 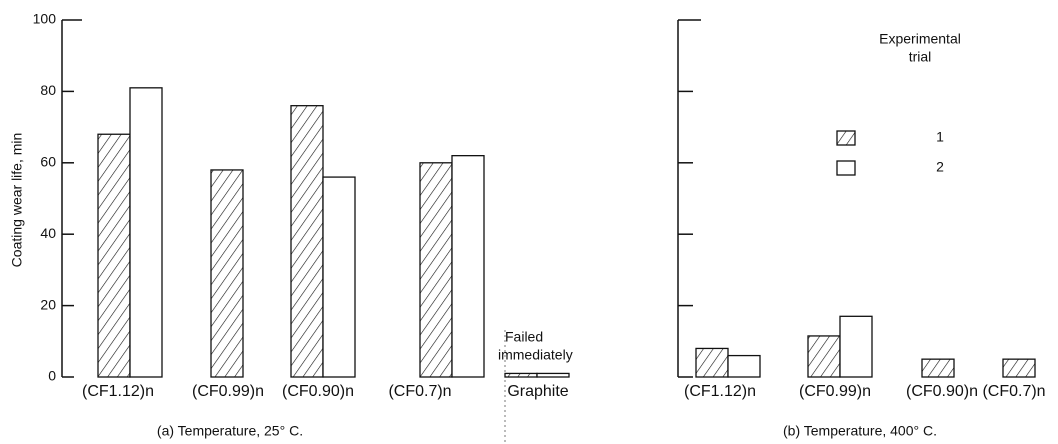 I want to click on y-tick-label: 0, so click(x=52, y=376).